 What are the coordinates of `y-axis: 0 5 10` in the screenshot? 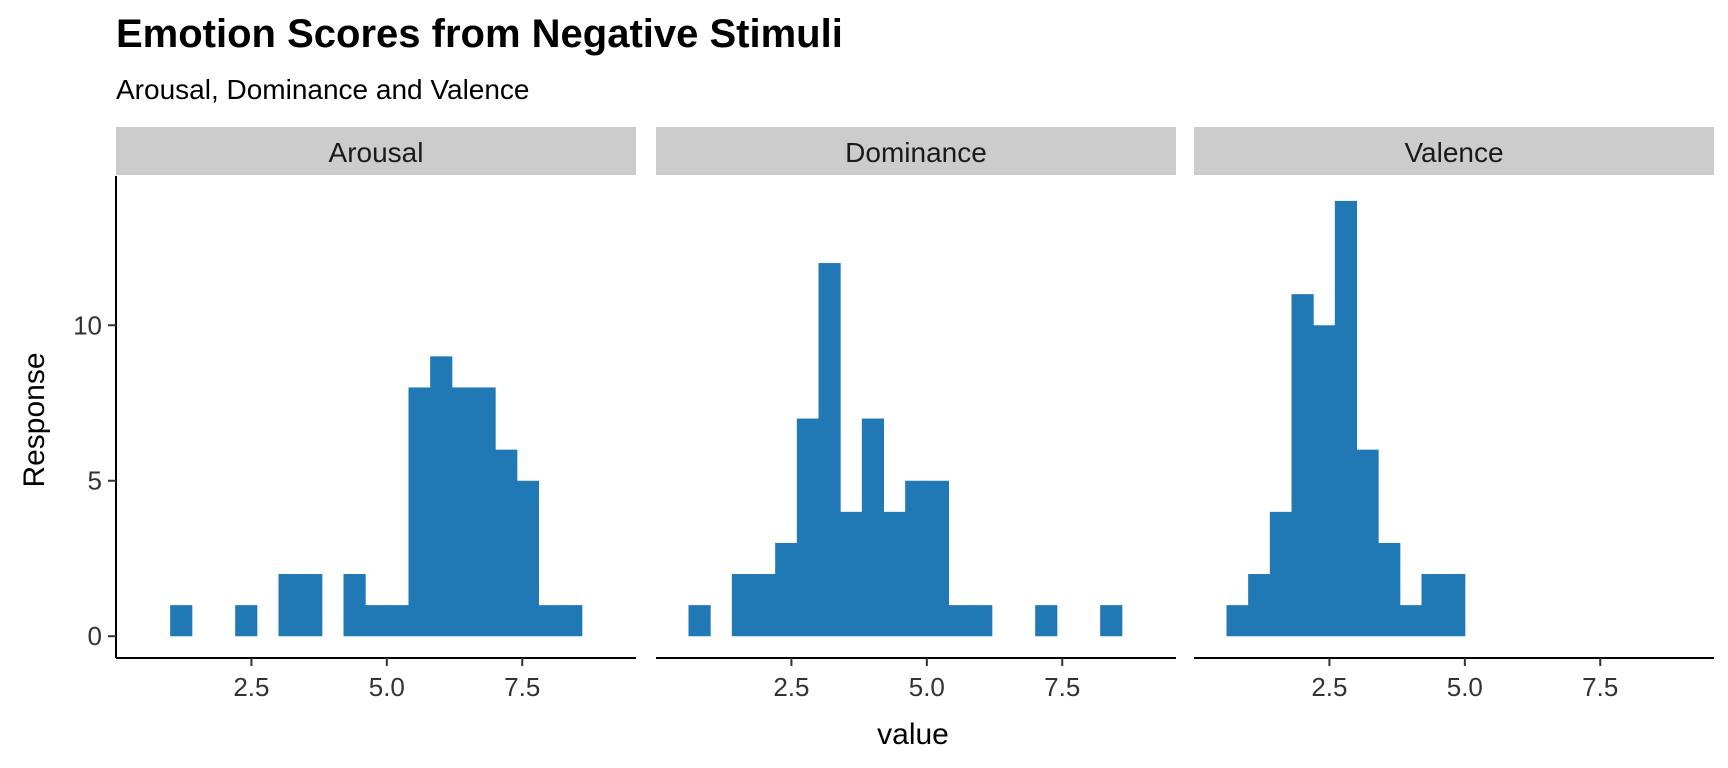 It's located at (95, 417).